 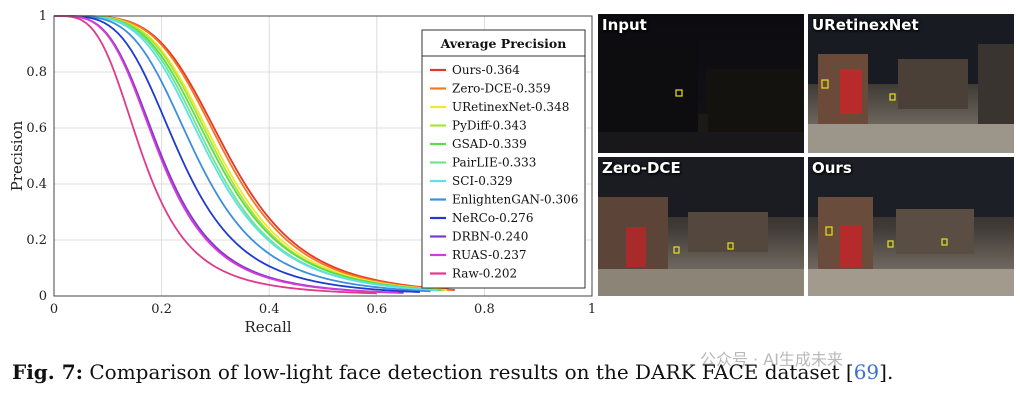 What do you see at coordinates (886, 372) in the screenshot?
I see `caption-end: ].` at bounding box center [886, 372].